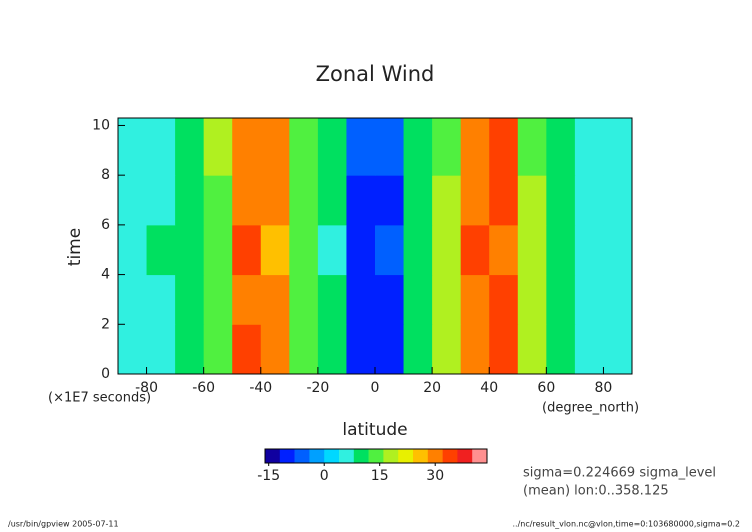 The height and width of the screenshot is (532, 752). What do you see at coordinates (63, 524) in the screenshot?
I see `footer: /usr/bin/gpview 2005-07-11` at bounding box center [63, 524].